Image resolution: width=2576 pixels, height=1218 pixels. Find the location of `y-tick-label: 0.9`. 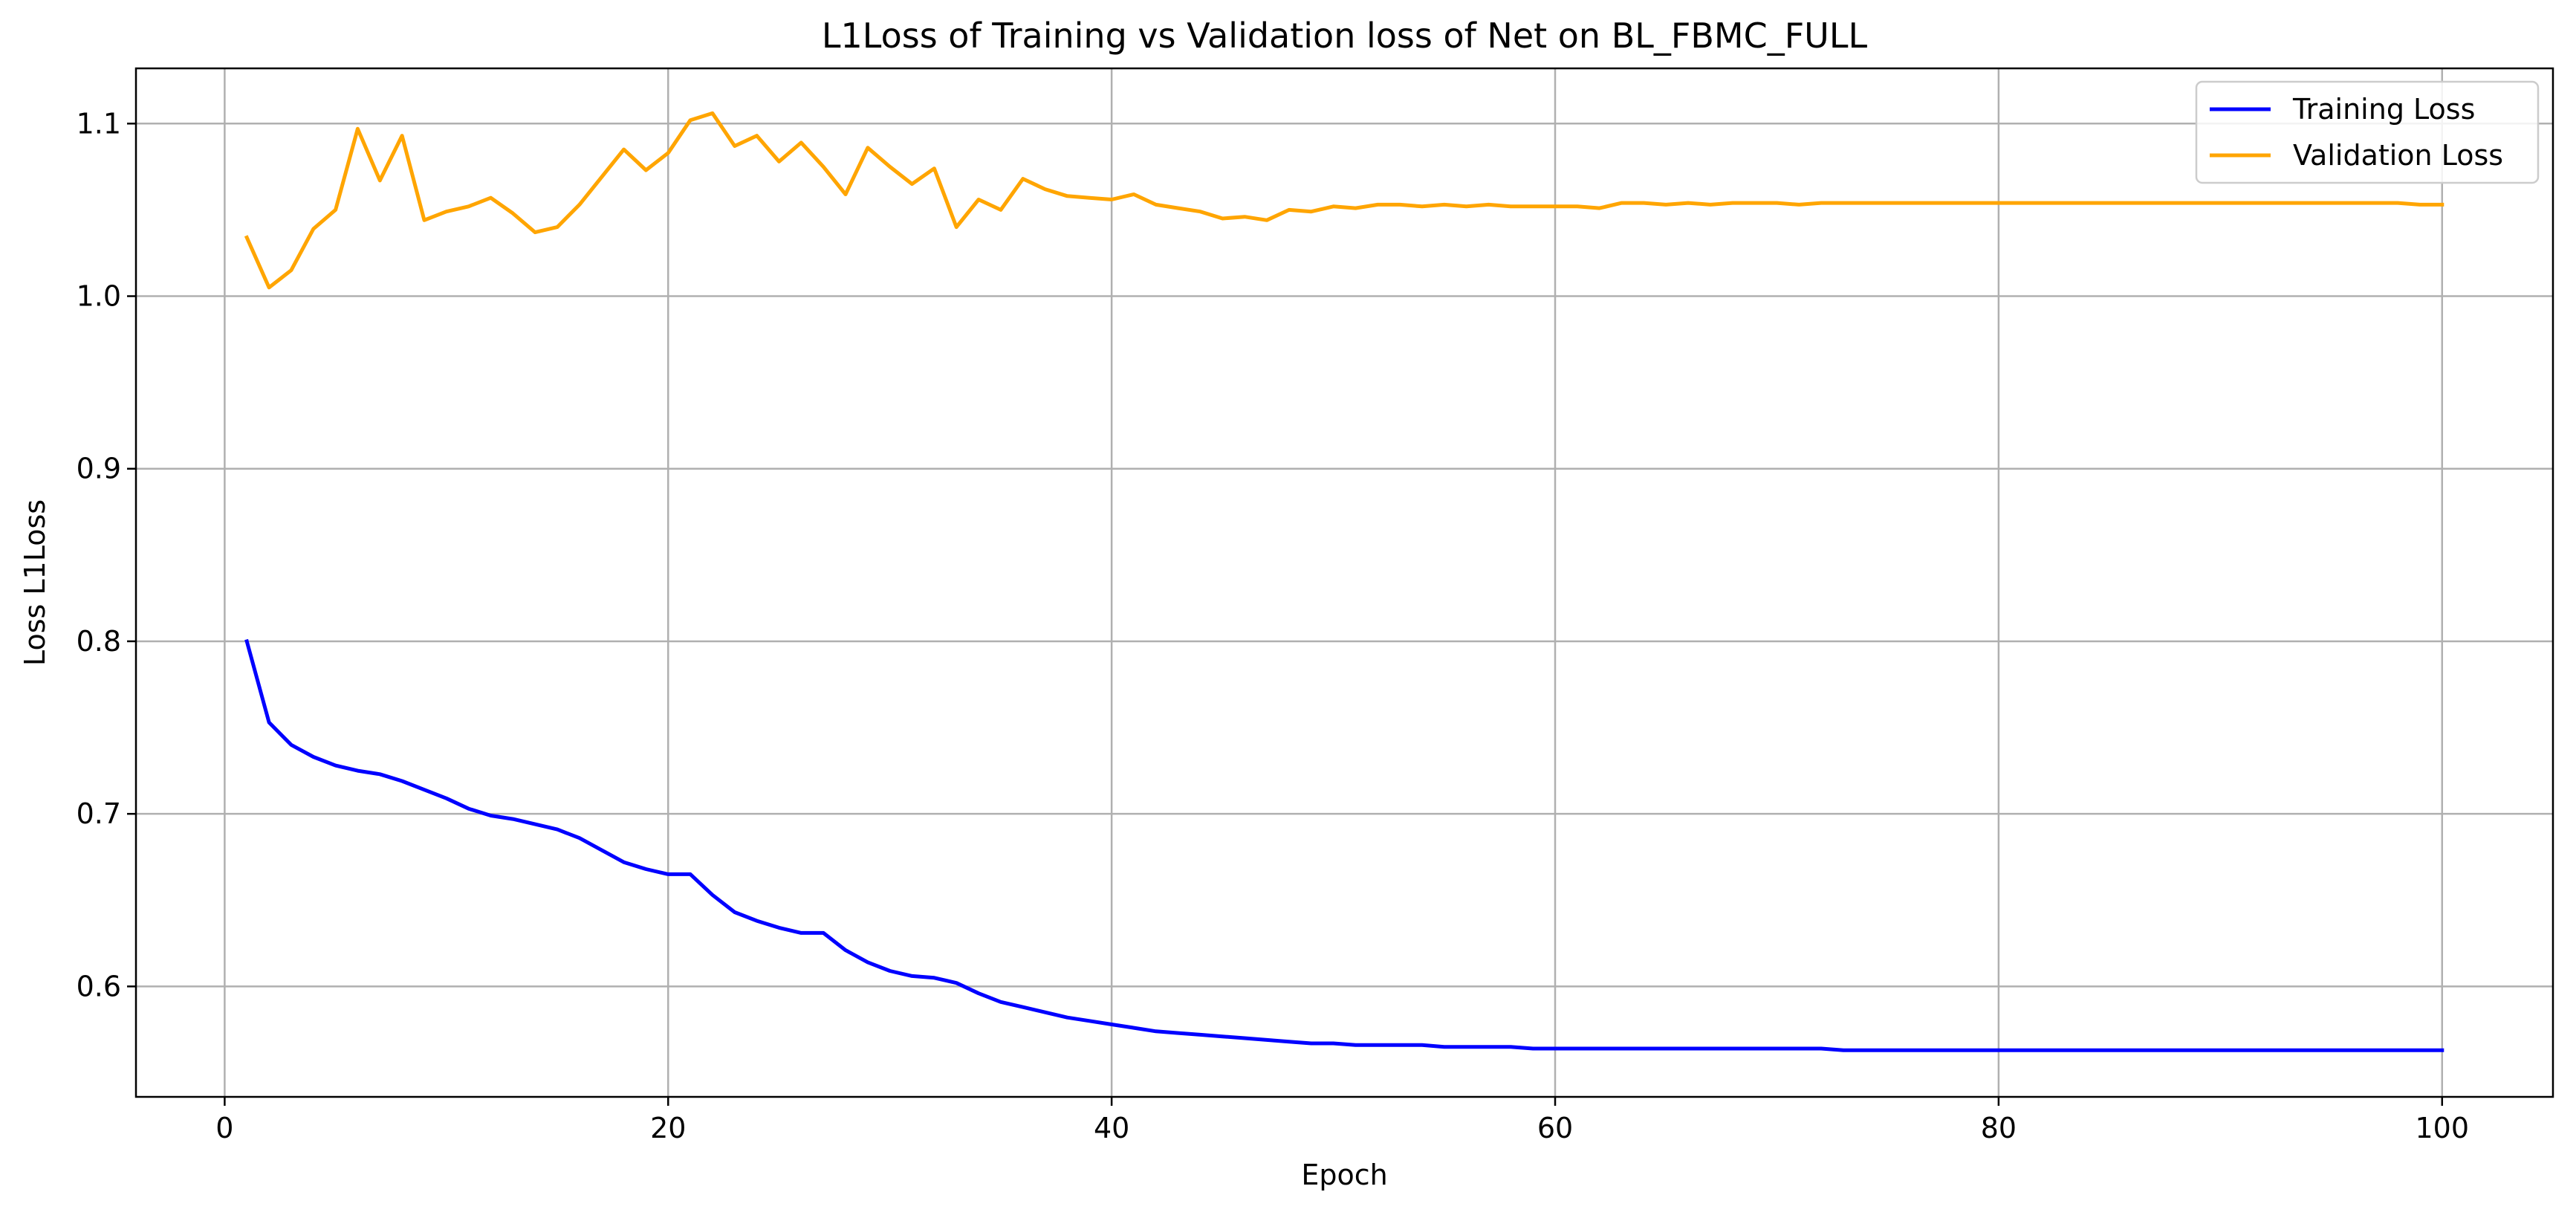

y-tick-label: 0.9 is located at coordinates (99, 469).